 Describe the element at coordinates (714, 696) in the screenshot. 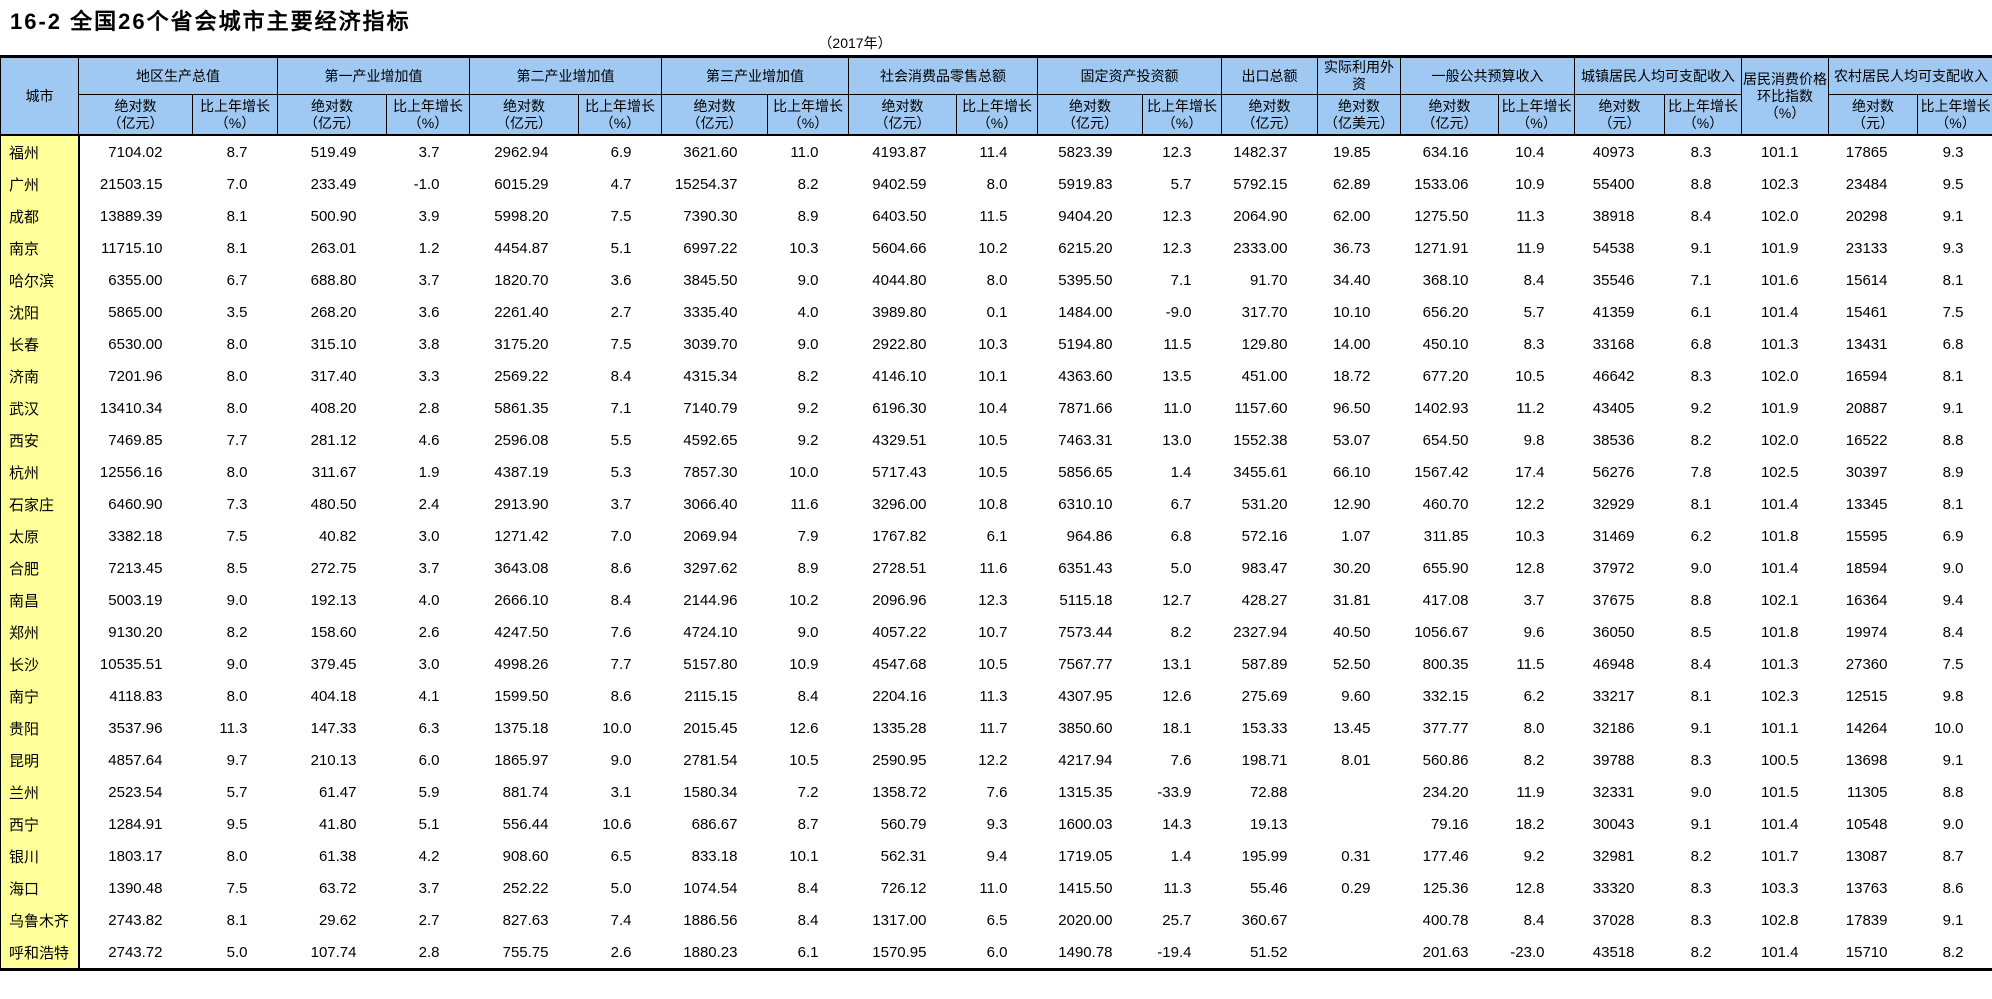

I see `value-cell: 2115.15` at that location.